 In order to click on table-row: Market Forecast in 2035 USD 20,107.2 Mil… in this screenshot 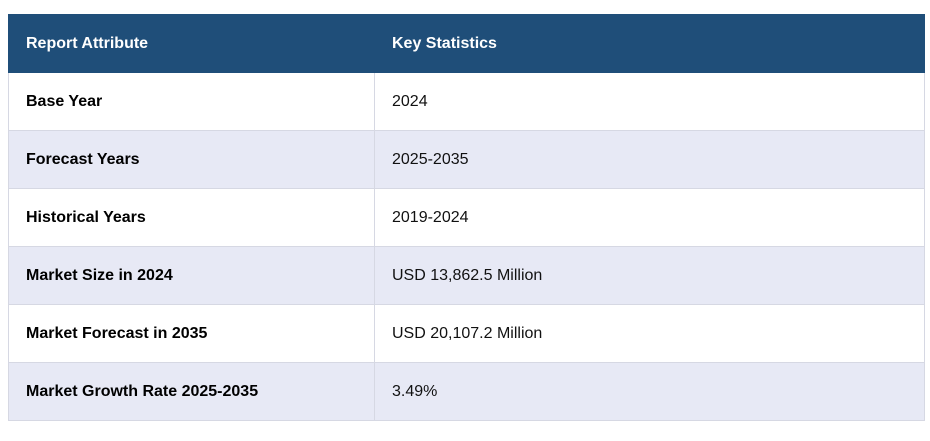, I will do `click(466, 333)`.